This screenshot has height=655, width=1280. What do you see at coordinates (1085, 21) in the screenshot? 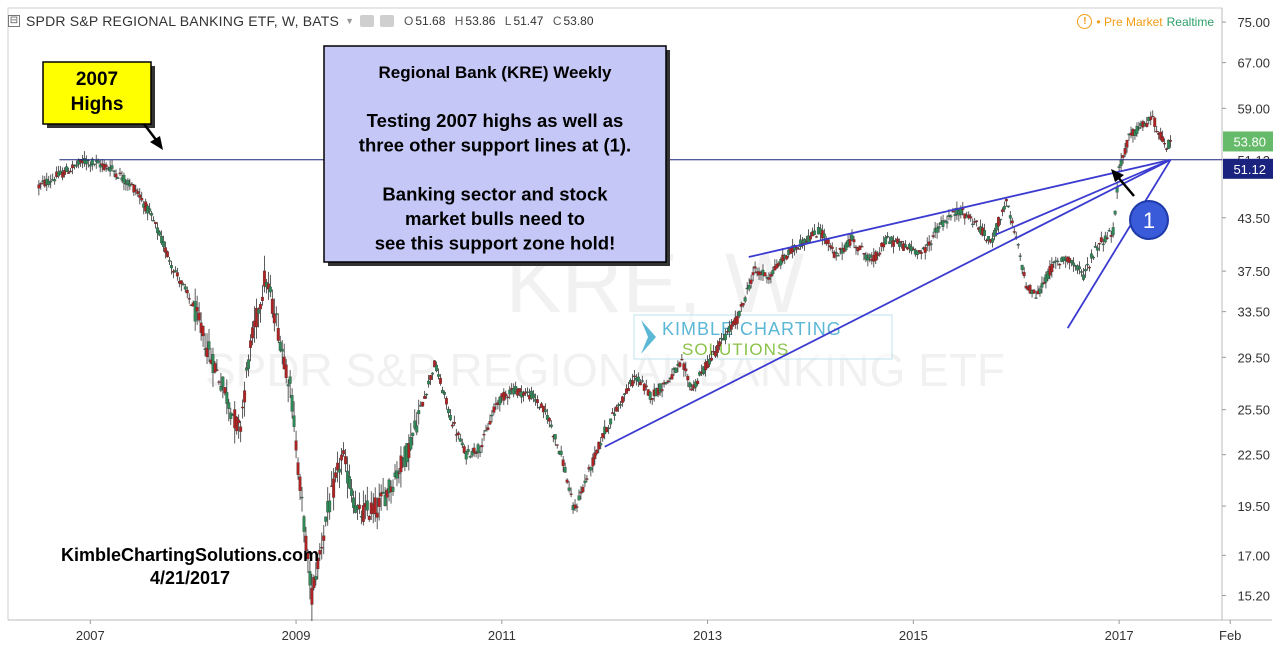
I see `alert-icon: !` at bounding box center [1085, 21].